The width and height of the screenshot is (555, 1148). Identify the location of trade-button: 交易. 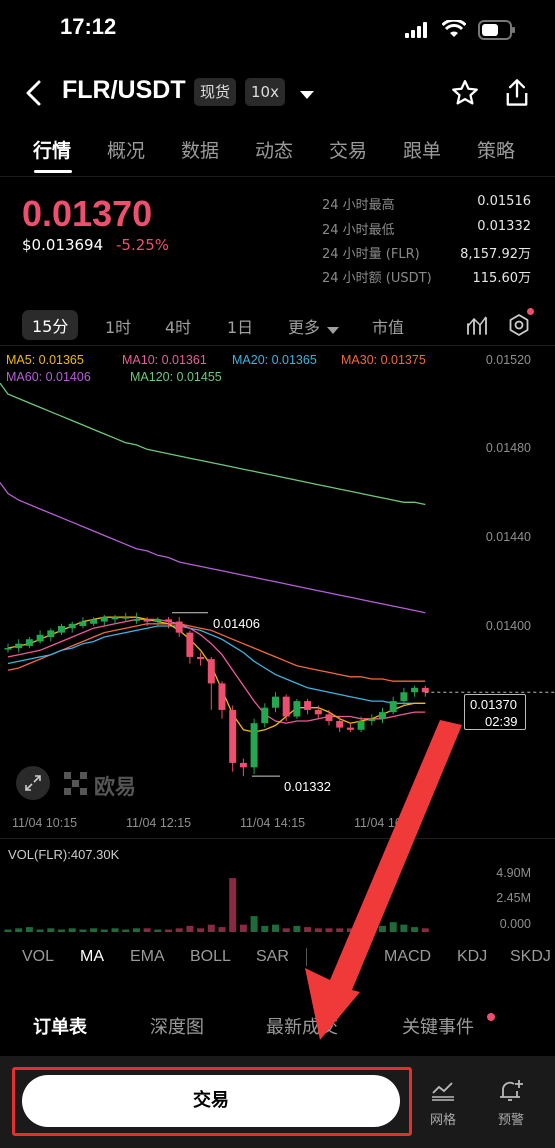
(211, 1101).